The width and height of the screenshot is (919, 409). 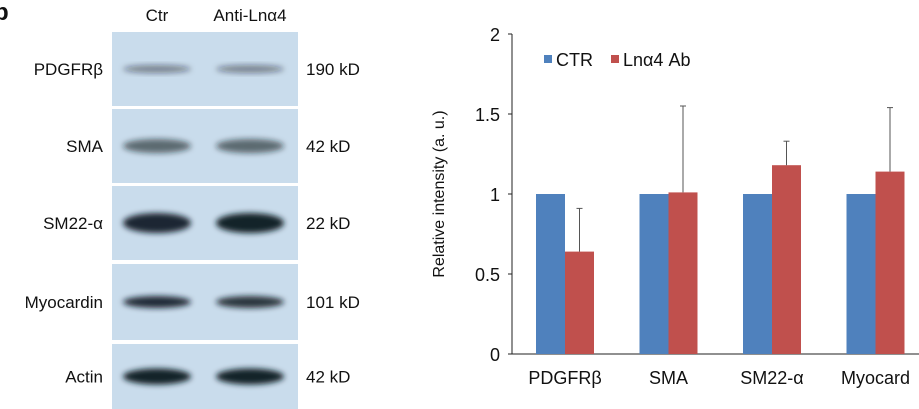 I want to click on size-label: 101 kD, so click(x=333, y=302).